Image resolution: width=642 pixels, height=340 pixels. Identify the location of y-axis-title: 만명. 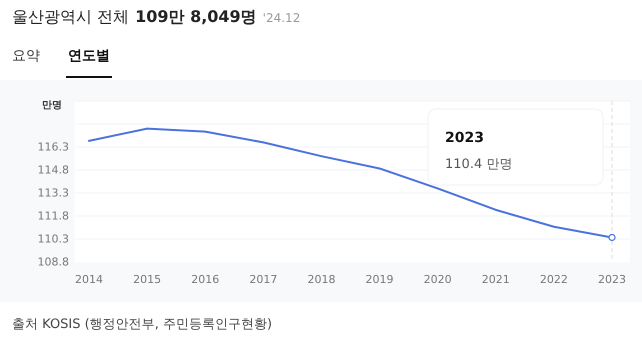
(52, 105).